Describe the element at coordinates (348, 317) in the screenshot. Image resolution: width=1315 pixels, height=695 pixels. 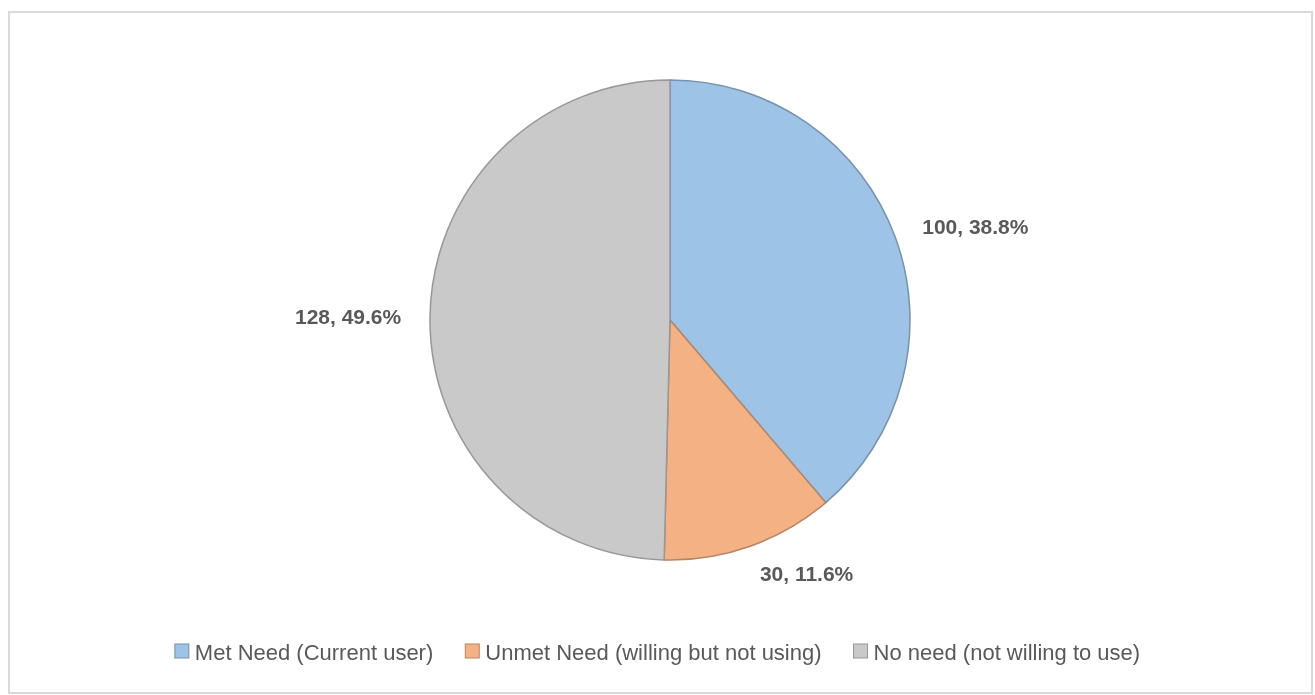
I see `data-label: 128, 49.6%` at that location.